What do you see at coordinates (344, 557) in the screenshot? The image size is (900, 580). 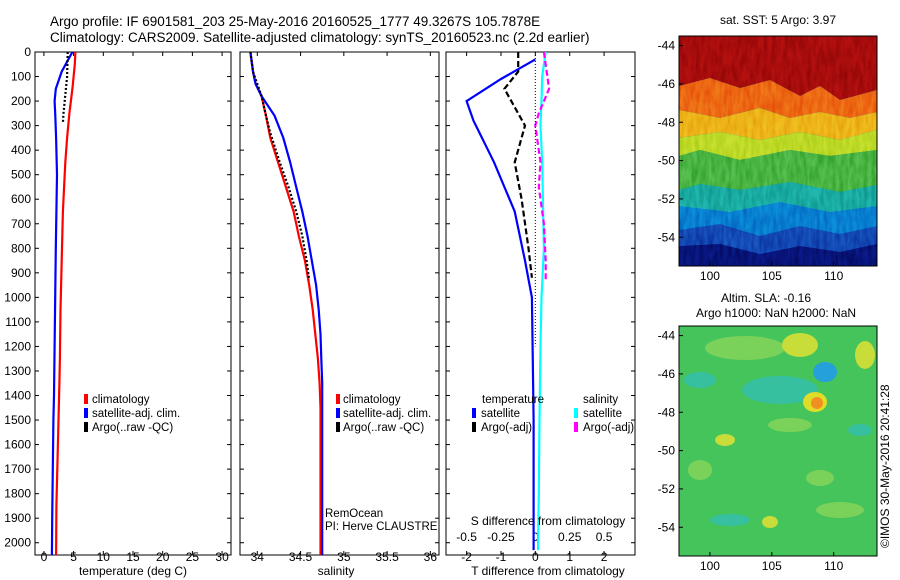 I see `x-tick-label: 35` at bounding box center [344, 557].